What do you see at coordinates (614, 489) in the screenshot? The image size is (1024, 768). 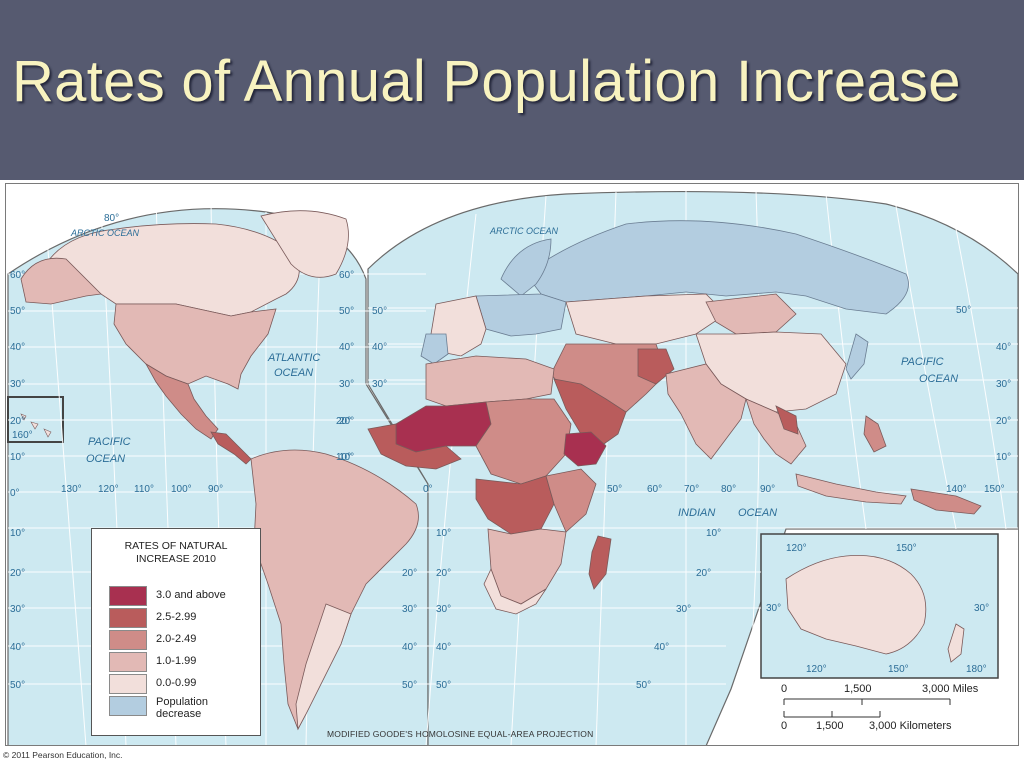 I see `asia-lon-label: 50°` at bounding box center [614, 489].